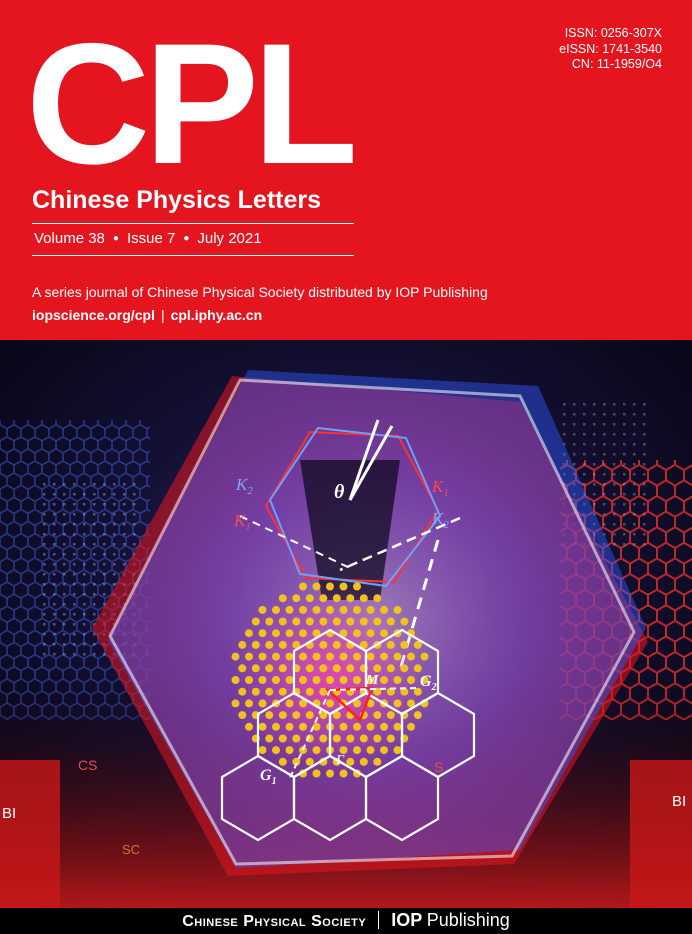 This screenshot has width=692, height=934. I want to click on date-label: July 2021, so click(229, 238).